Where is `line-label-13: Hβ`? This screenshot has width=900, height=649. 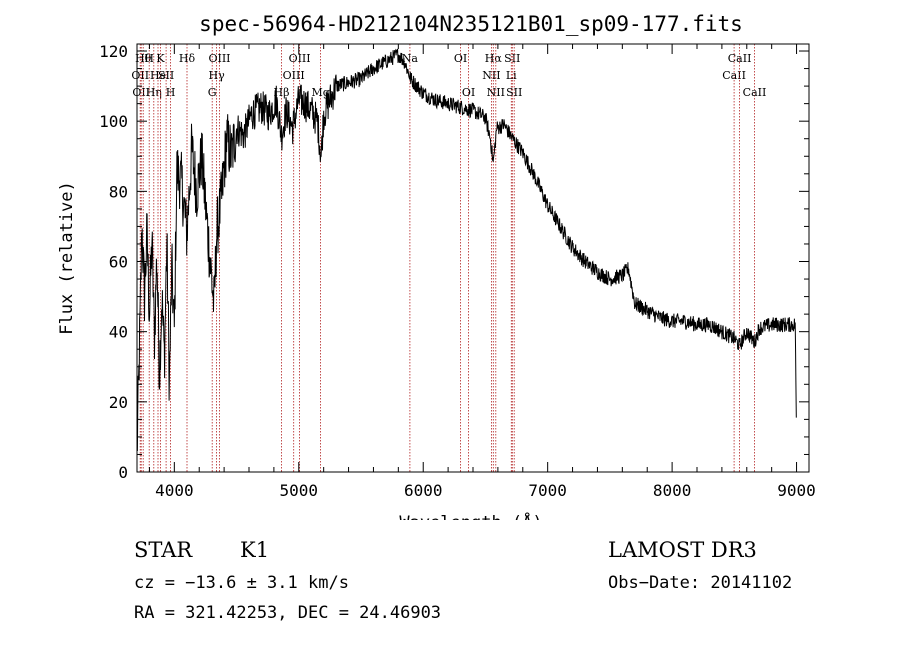
line-label-13: Hβ is located at coordinates (282, 92).